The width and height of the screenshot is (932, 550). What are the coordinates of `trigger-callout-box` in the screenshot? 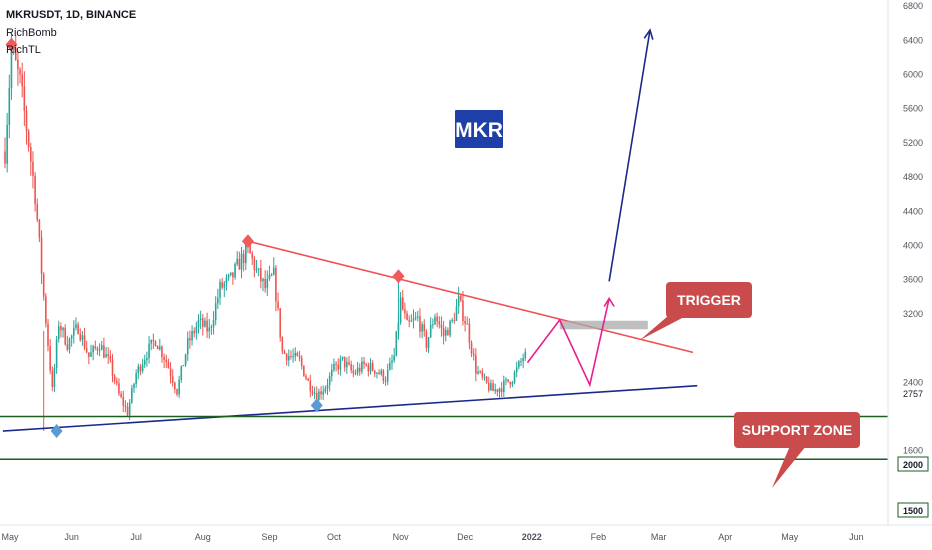 It's located at (709, 300).